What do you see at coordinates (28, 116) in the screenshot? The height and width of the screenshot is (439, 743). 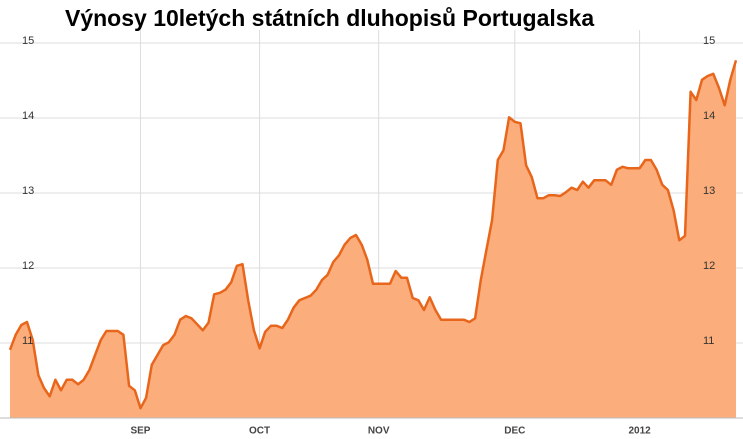 I see `y-tick-label: 14` at bounding box center [28, 116].